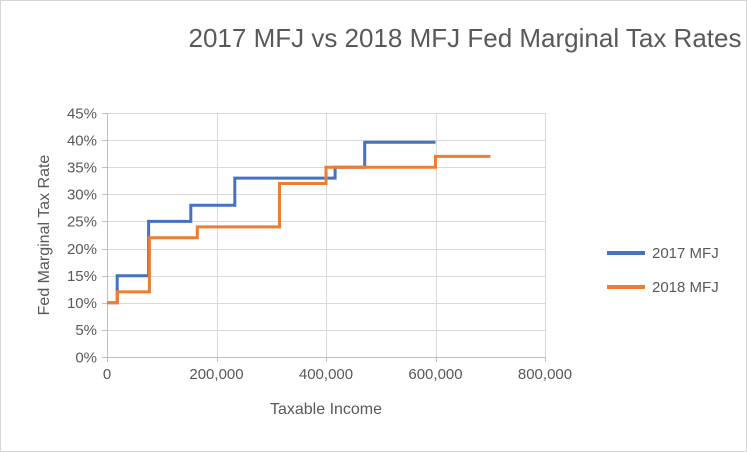 This screenshot has width=747, height=452. What do you see at coordinates (82, 276) in the screenshot?
I see `y-tick-label: 15%` at bounding box center [82, 276].